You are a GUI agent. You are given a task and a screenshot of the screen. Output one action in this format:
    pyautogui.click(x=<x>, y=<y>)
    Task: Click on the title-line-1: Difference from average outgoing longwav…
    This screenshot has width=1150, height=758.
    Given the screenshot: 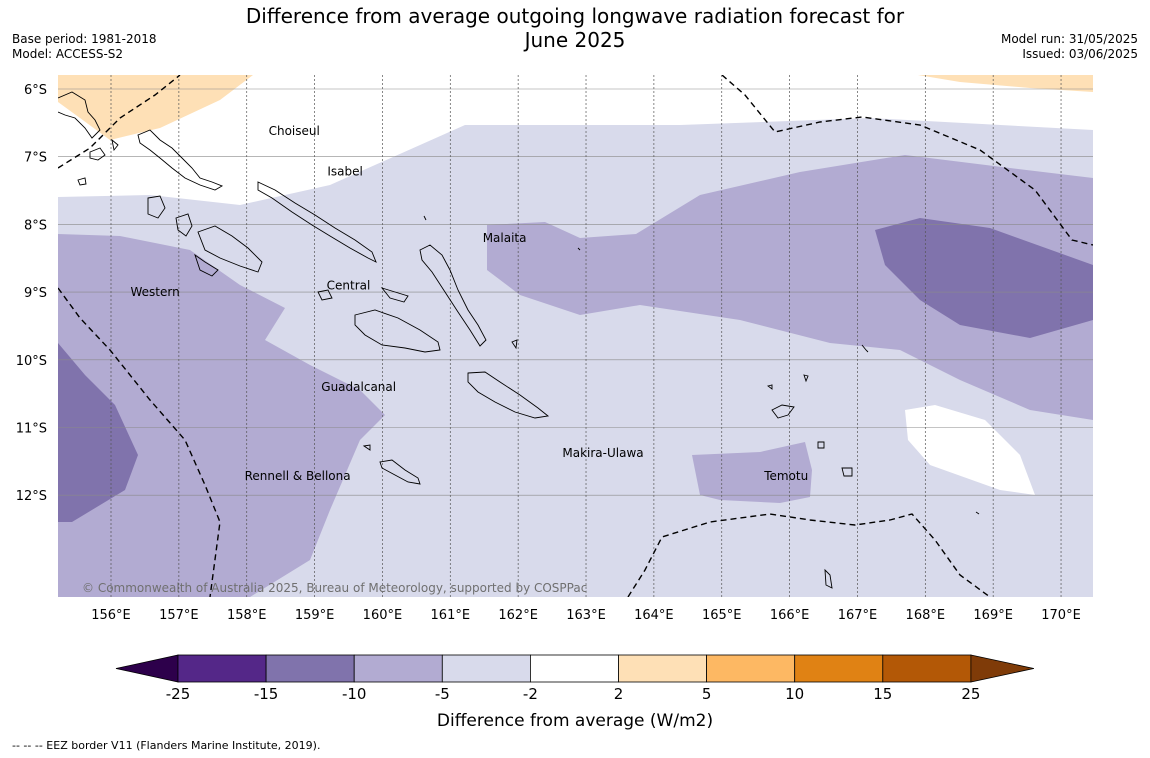 What is the action you would take?
    pyautogui.click(x=575, y=16)
    